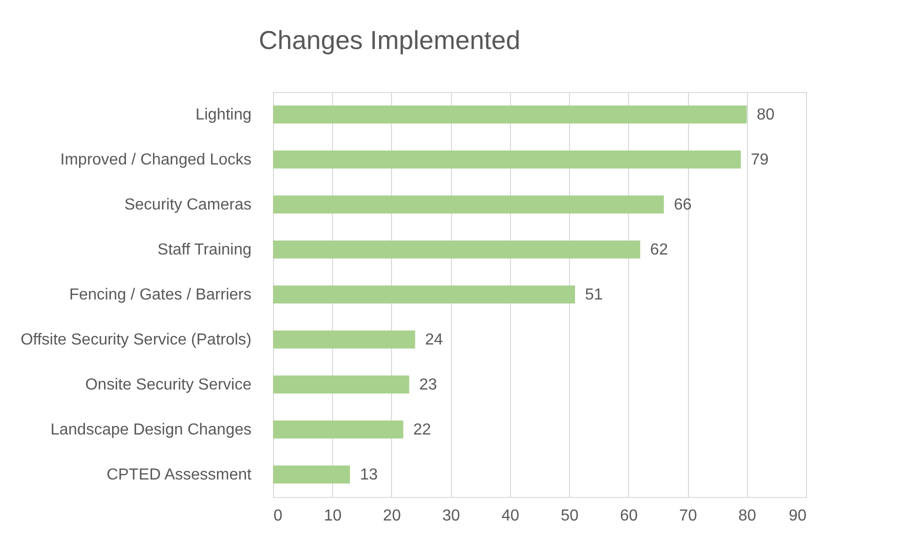  What do you see at coordinates (434, 340) in the screenshot?
I see `data-label: 24` at bounding box center [434, 340].